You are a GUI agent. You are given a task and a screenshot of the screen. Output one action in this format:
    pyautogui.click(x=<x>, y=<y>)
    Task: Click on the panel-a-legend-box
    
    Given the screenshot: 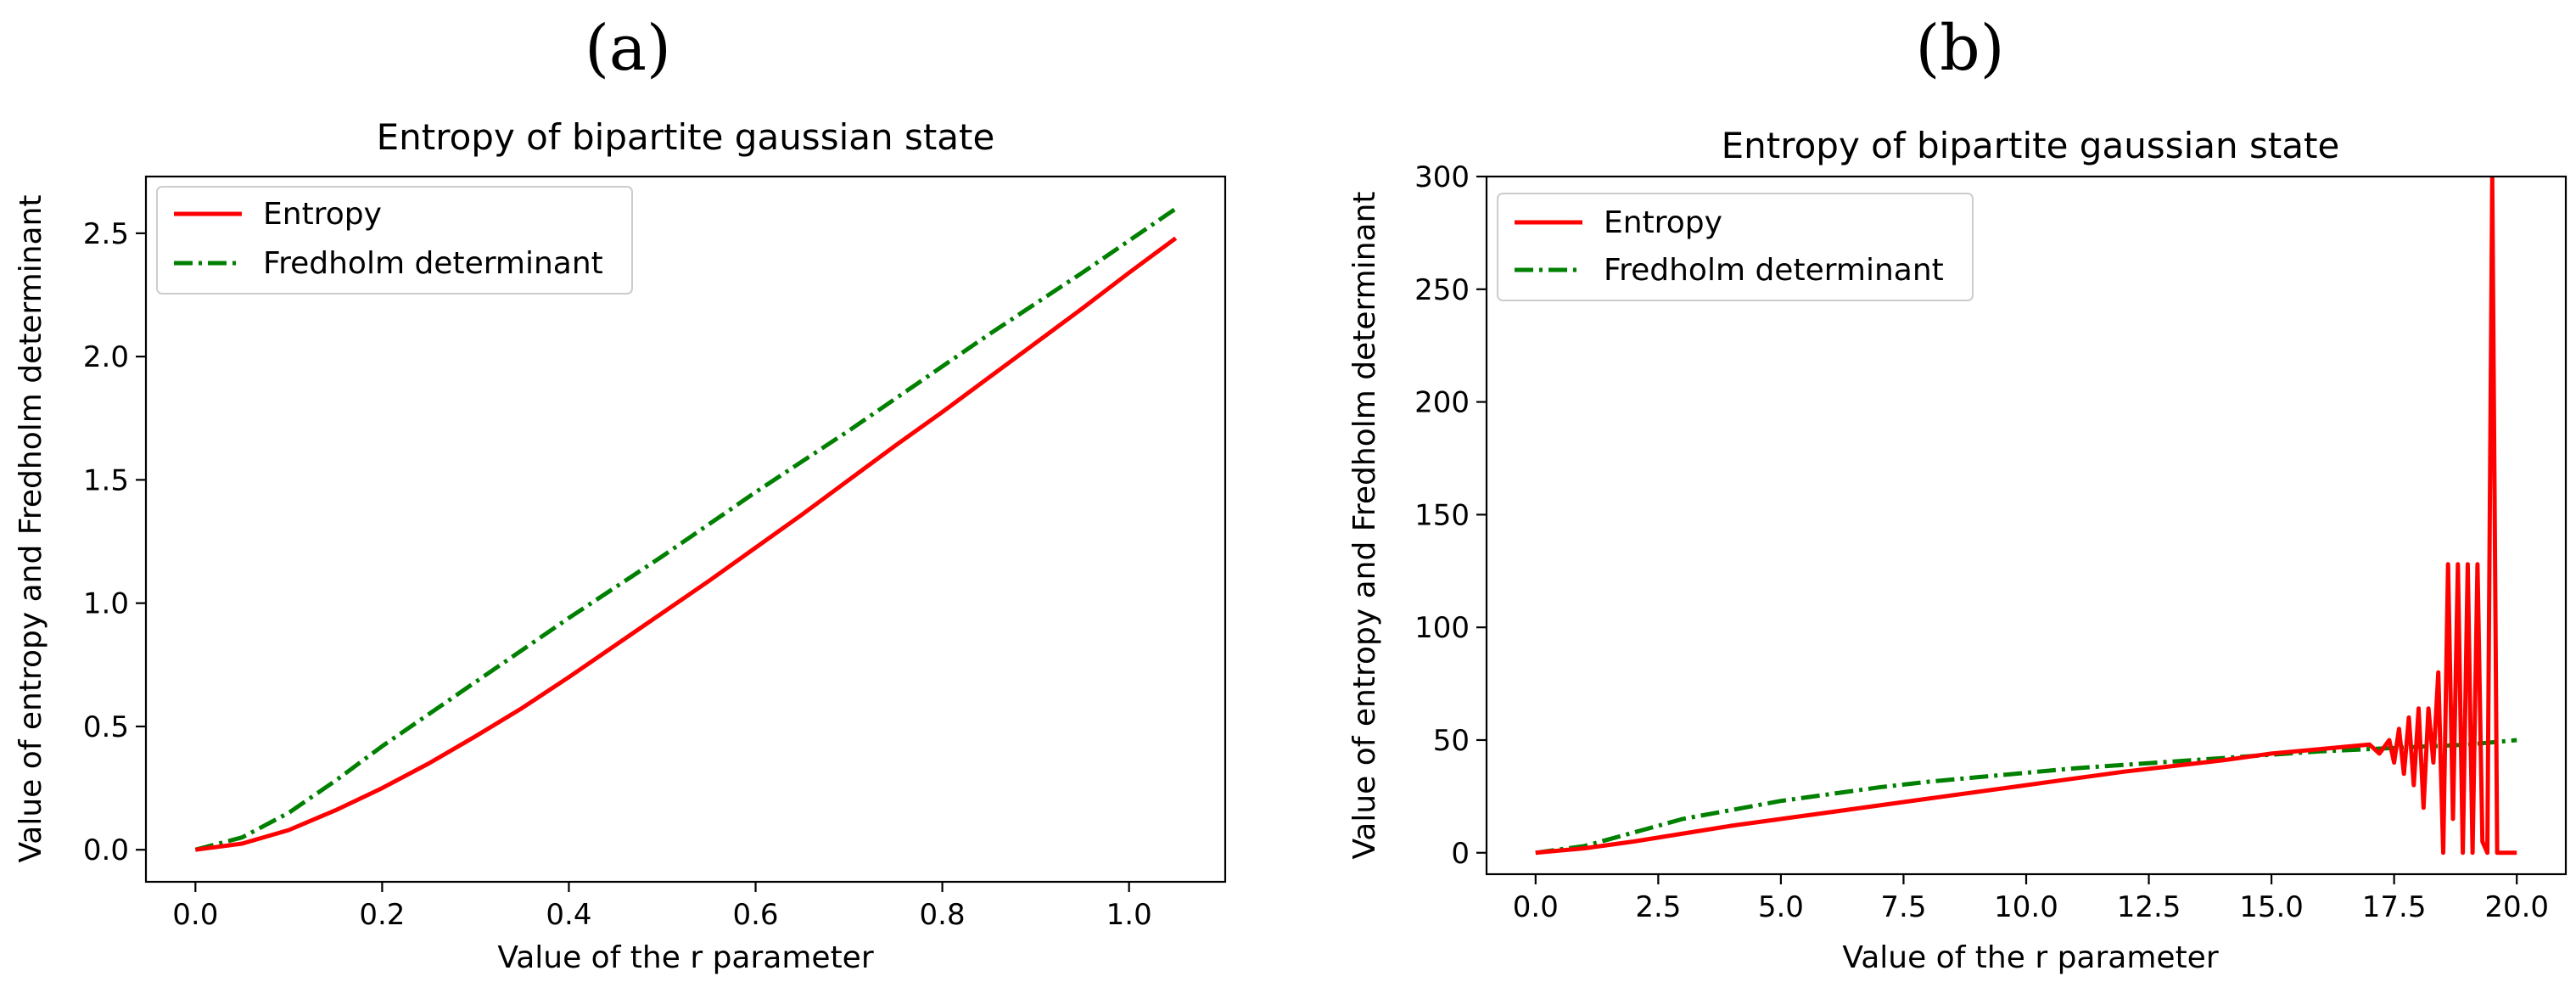 What is the action you would take?
    pyautogui.click(x=395, y=240)
    